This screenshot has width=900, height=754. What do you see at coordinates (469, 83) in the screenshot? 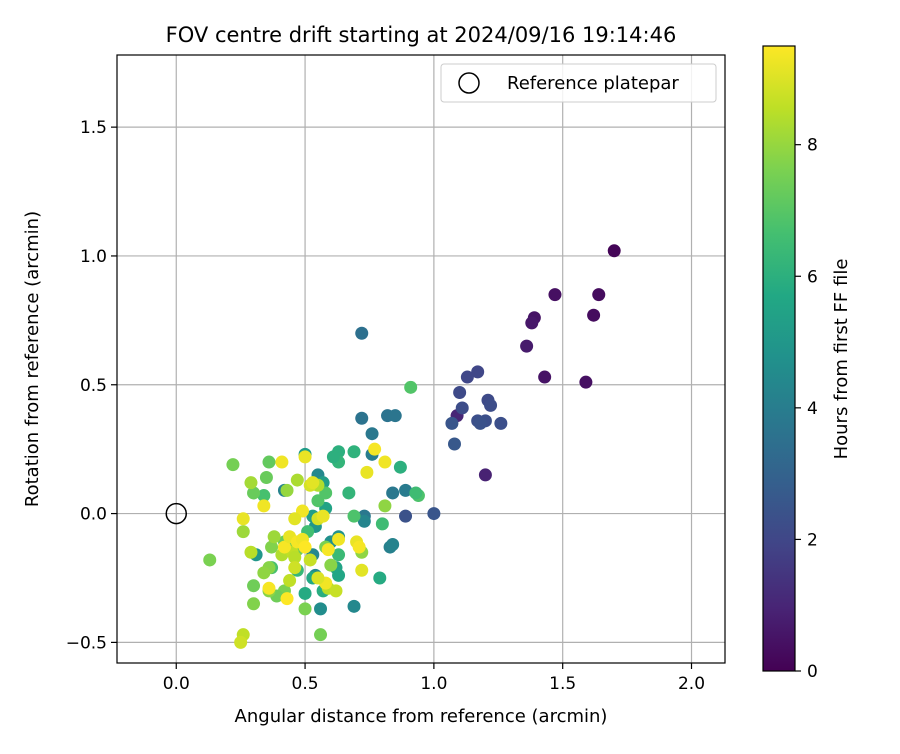
I see `legend-open-circle-icon` at bounding box center [469, 83].